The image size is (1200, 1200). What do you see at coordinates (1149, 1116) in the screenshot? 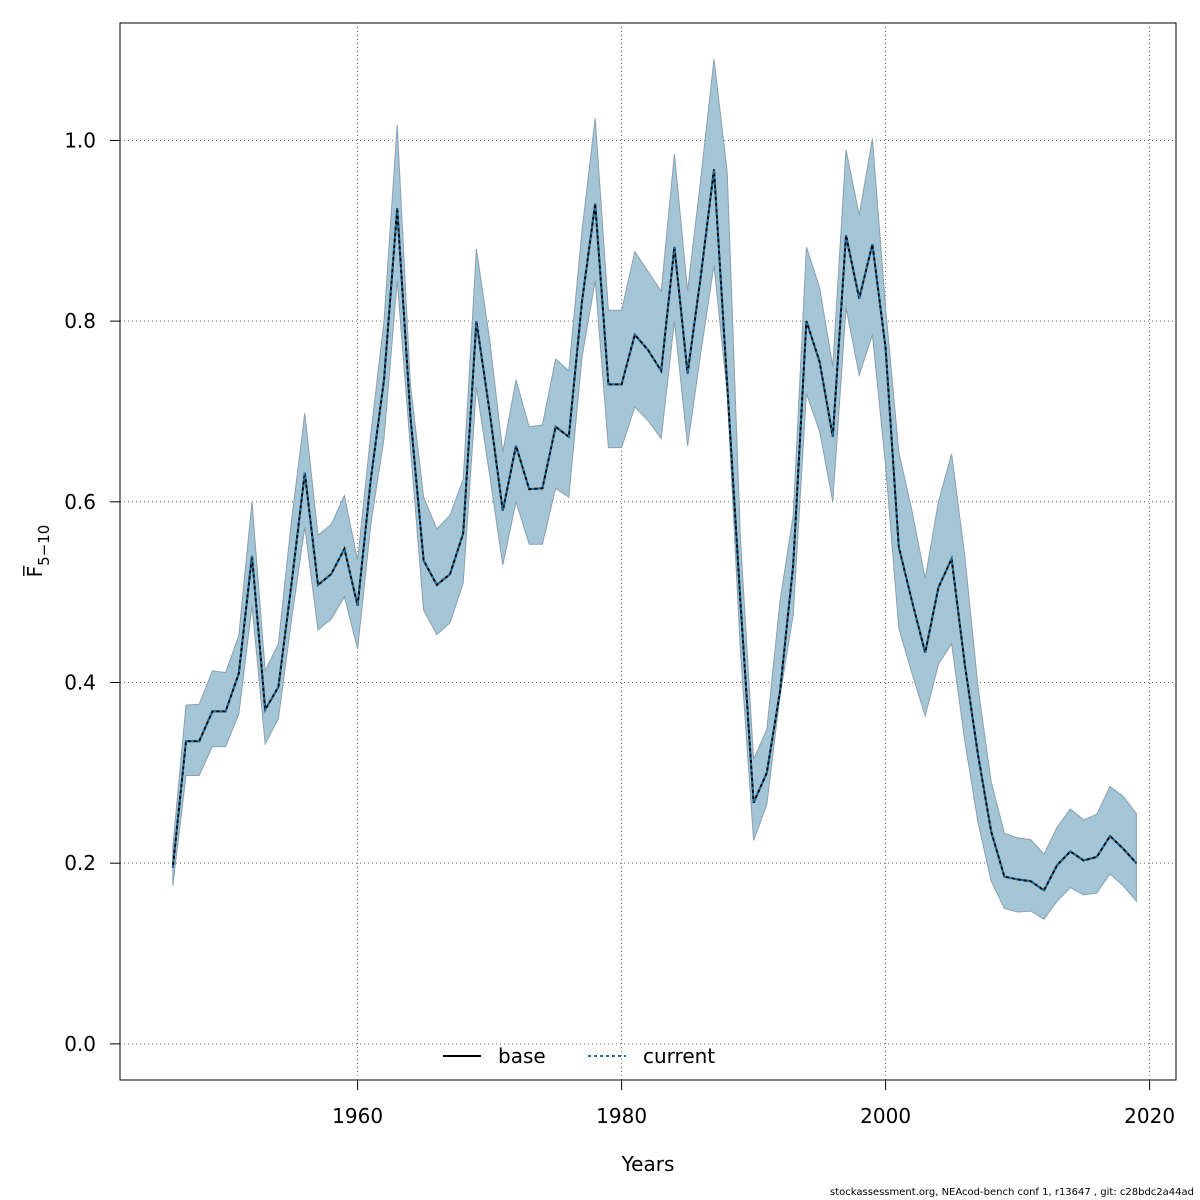
I see `x-tick-label-2020: 2020` at bounding box center [1149, 1116].